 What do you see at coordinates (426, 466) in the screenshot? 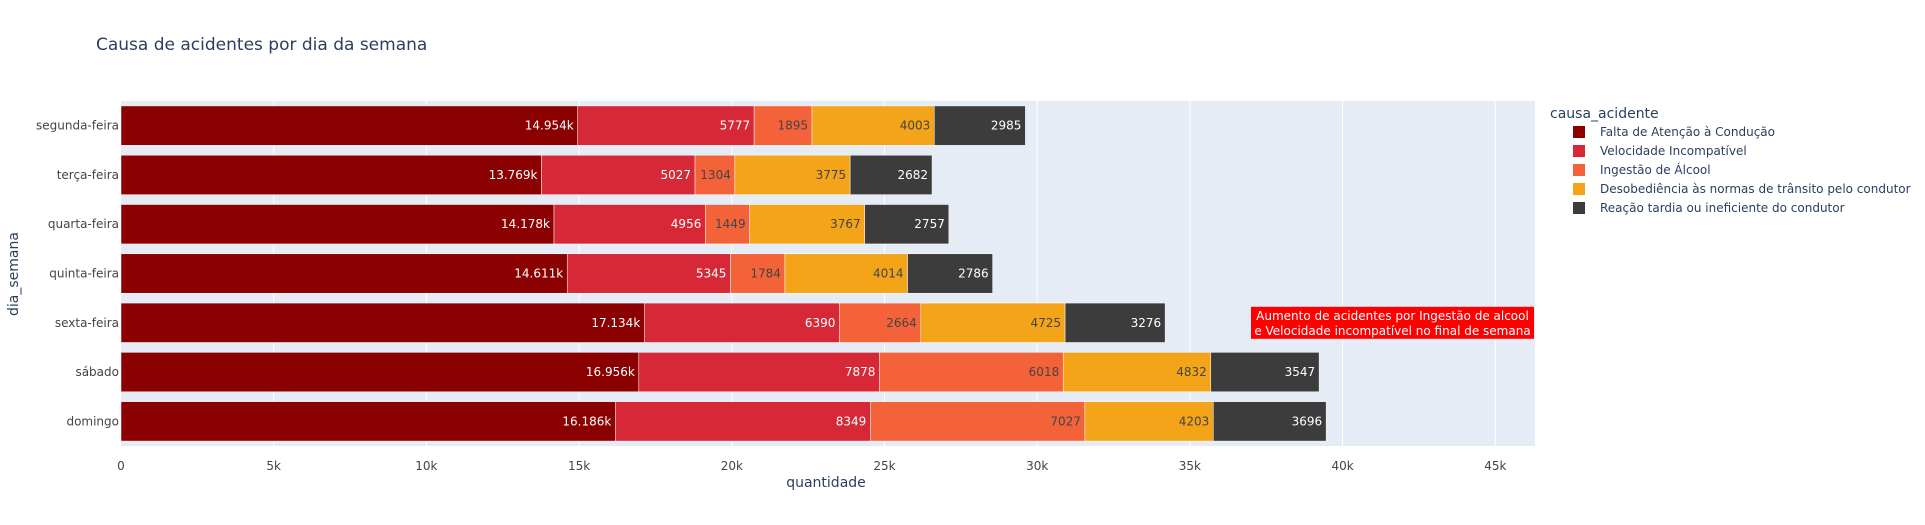
I see `x-tick-label: 10k` at bounding box center [426, 466].